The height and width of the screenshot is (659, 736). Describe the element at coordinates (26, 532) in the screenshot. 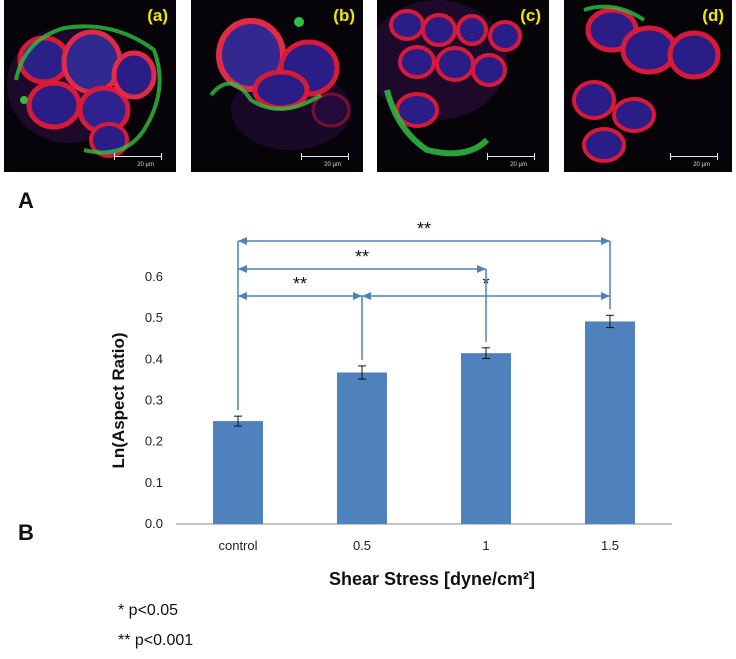

I see `figure-letter-b: B` at that location.